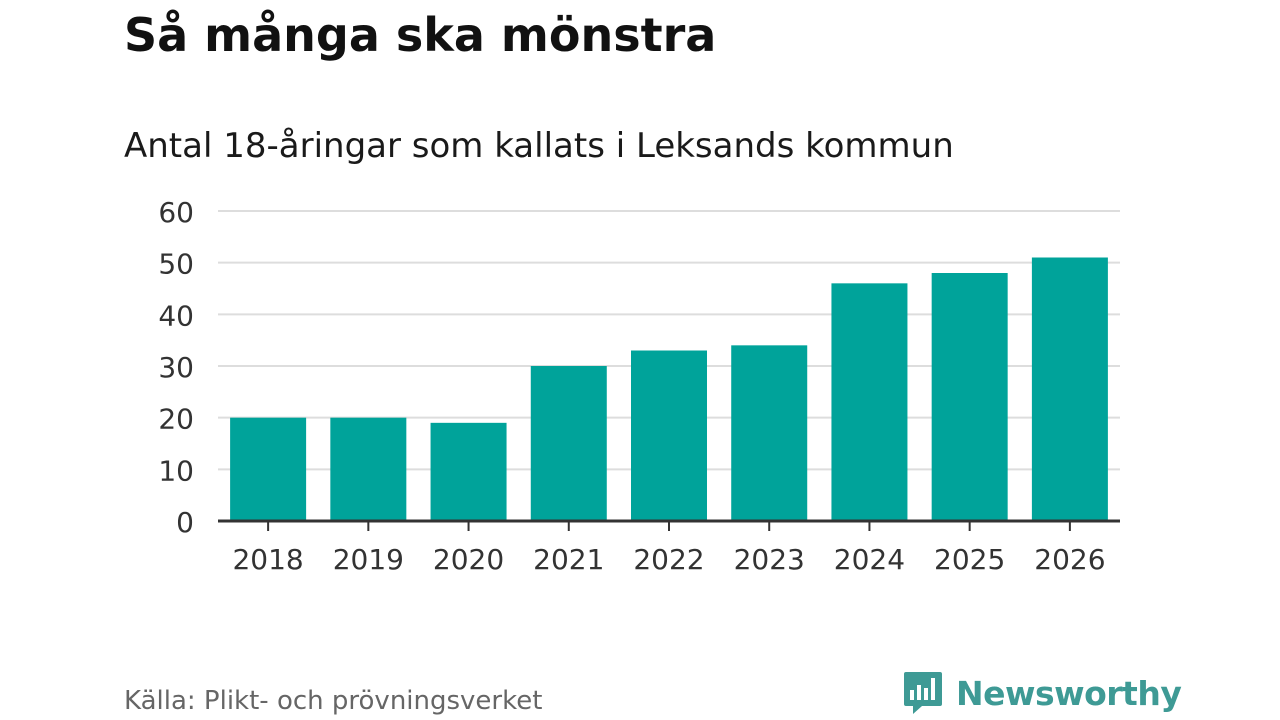 The width and height of the screenshot is (1280, 720). What do you see at coordinates (869, 402) in the screenshot?
I see `bar-2024` at bounding box center [869, 402].